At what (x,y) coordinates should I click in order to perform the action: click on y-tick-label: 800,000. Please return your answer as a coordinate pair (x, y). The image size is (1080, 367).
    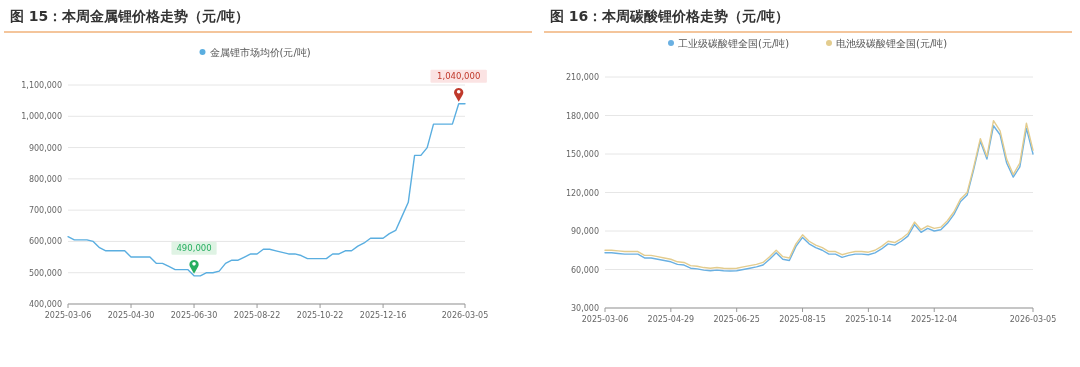
    Looking at the image, I should click on (45, 179).